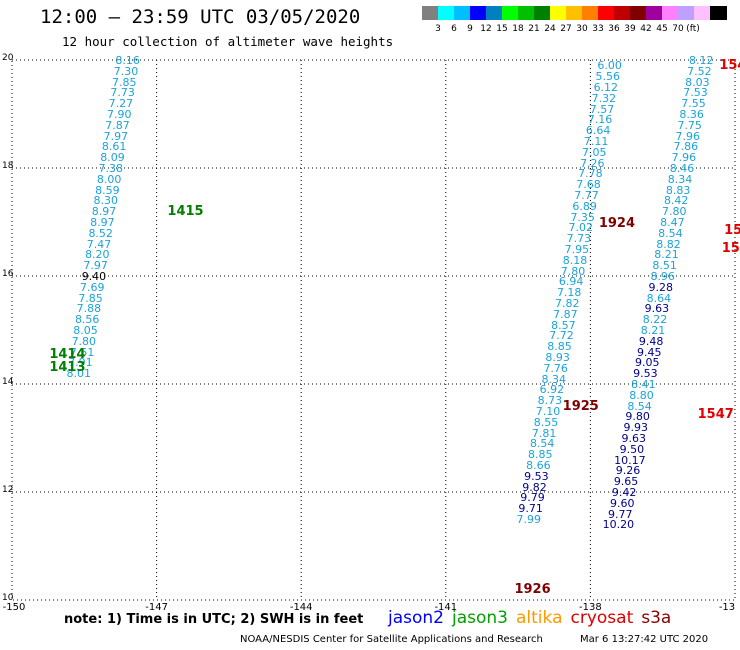  Describe the element at coordinates (616, 224) in the screenshot. I see `pass-time-label: 1924` at that location.